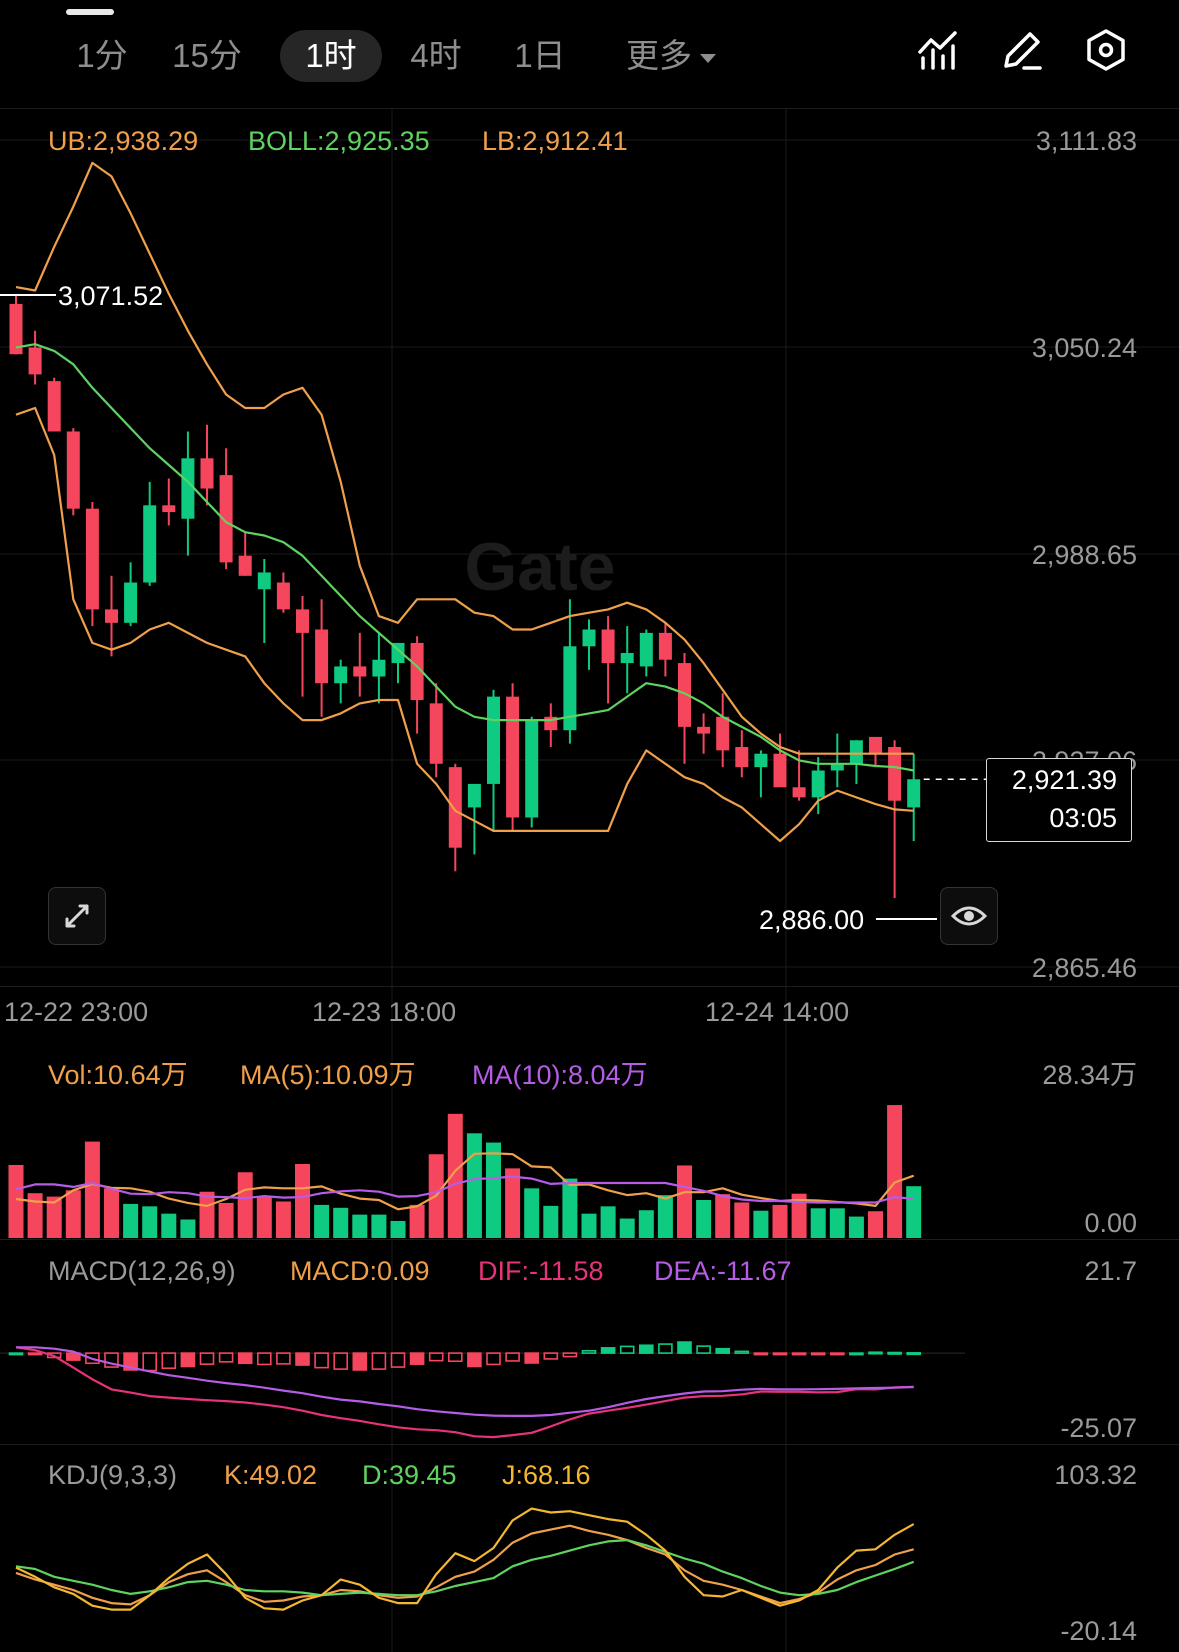  What do you see at coordinates (331, 56) in the screenshot?
I see `tab-1h: 1时` at bounding box center [331, 56].